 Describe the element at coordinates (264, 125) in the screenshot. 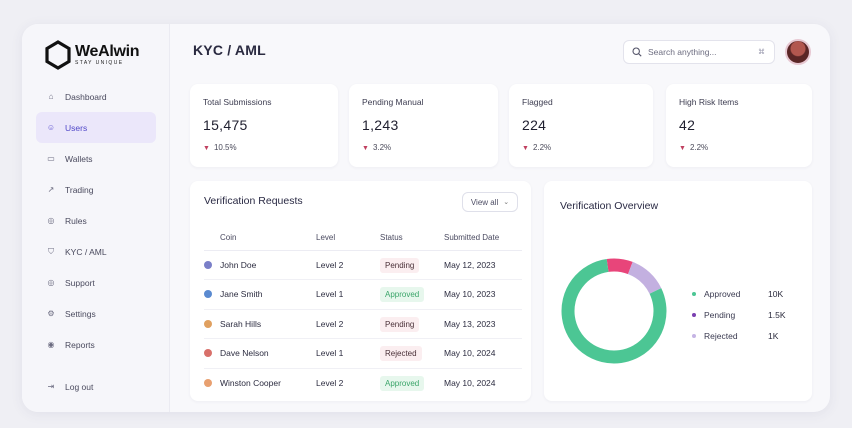

I see `stat-card-total: Total Submissions 15,475 ▼ 10.5%` at that location.